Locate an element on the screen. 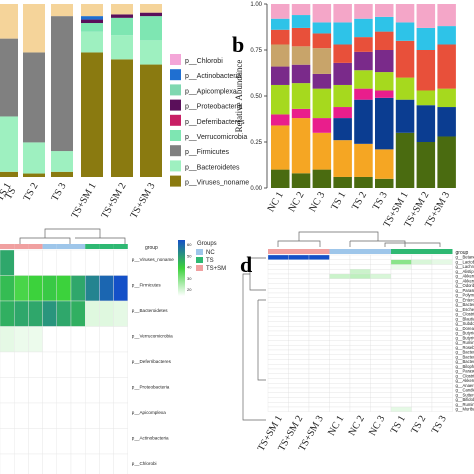  x-tick-label: TS 2 is located at coordinates (418, 425).